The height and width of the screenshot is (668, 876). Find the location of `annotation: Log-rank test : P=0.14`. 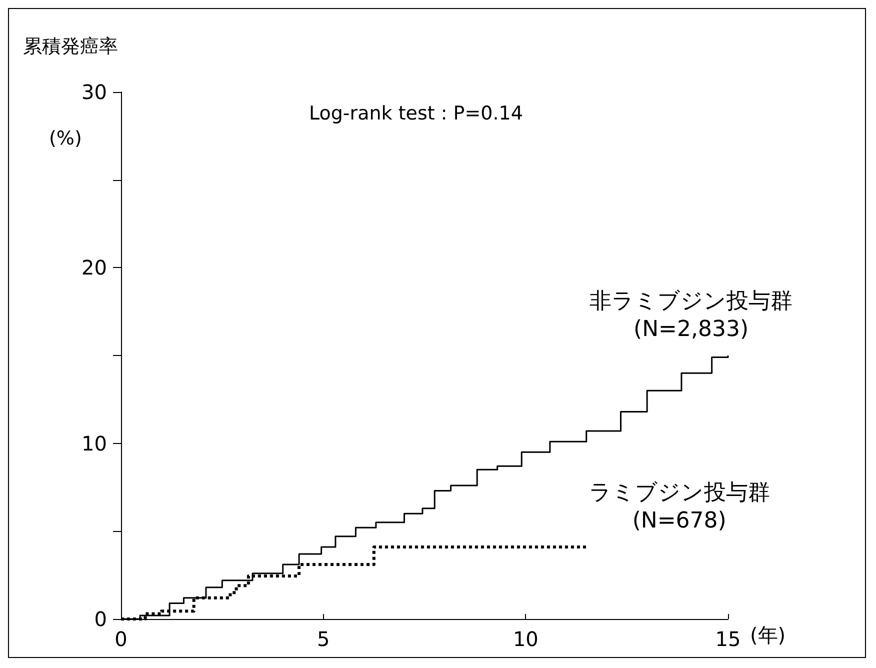

annotation: Log-rank test : P=0.14 is located at coordinates (416, 113).